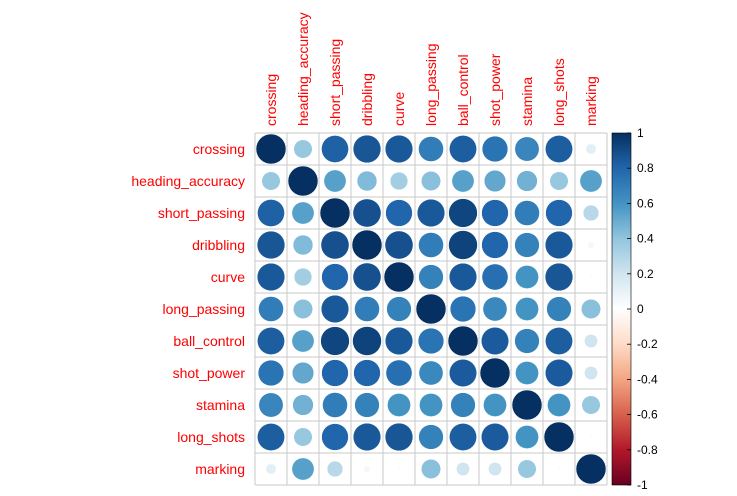 The height and width of the screenshot is (496, 737). What do you see at coordinates (431, 341) in the screenshot?
I see `corr-circle-ball_control-long_passing` at bounding box center [431, 341].